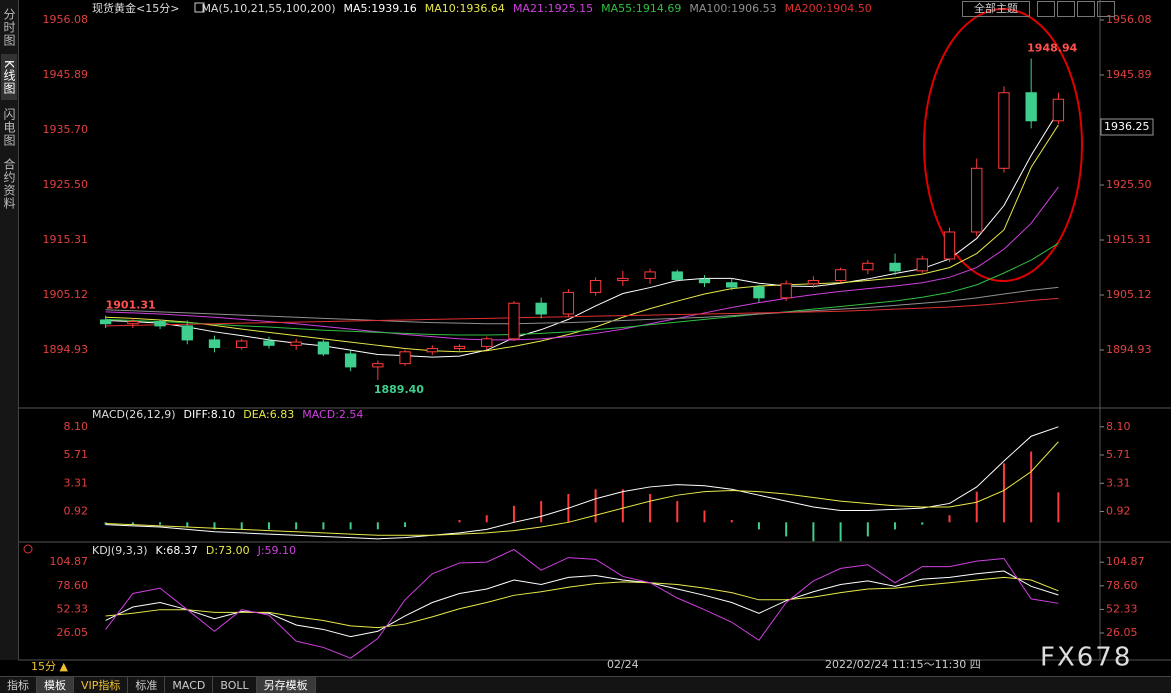 This screenshot has height=693, width=1171. Describe the element at coordinates (134, 414) in the screenshot. I see `legend-item: MACD(26,12,9)` at that location.